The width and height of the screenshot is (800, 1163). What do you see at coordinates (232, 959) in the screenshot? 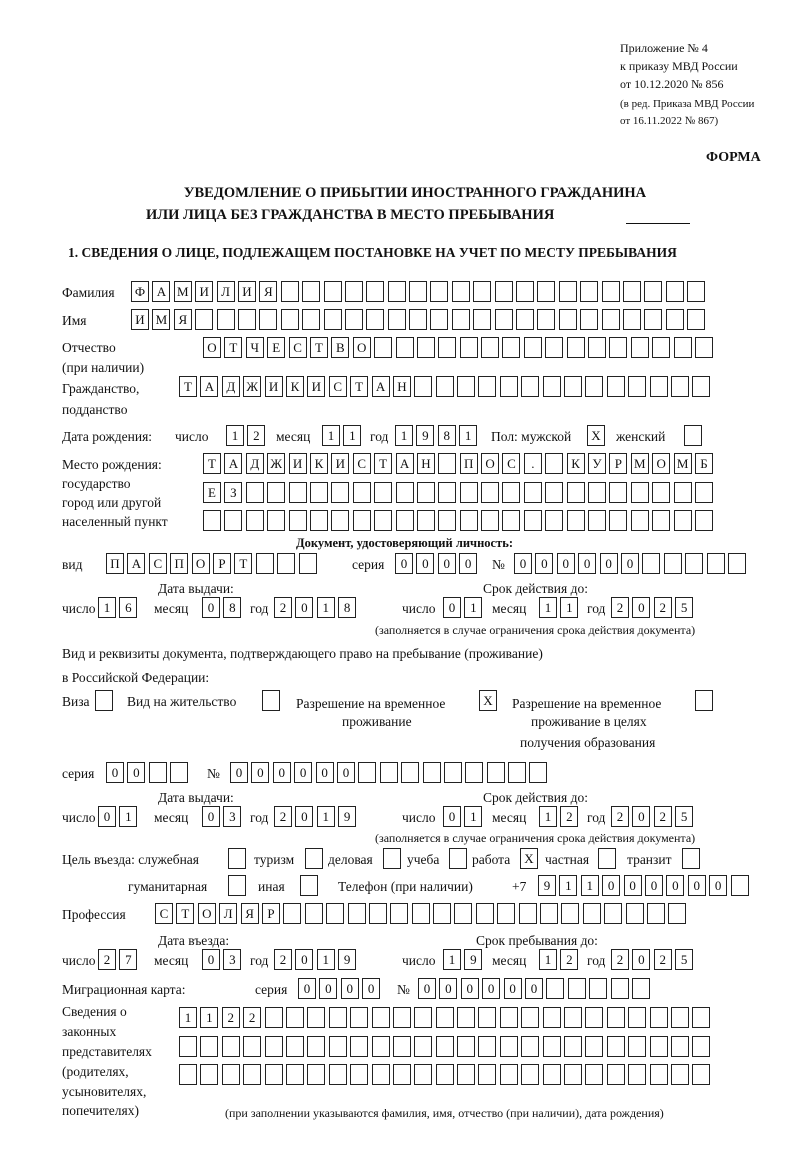
I see `char-box: 3` at bounding box center [232, 959].